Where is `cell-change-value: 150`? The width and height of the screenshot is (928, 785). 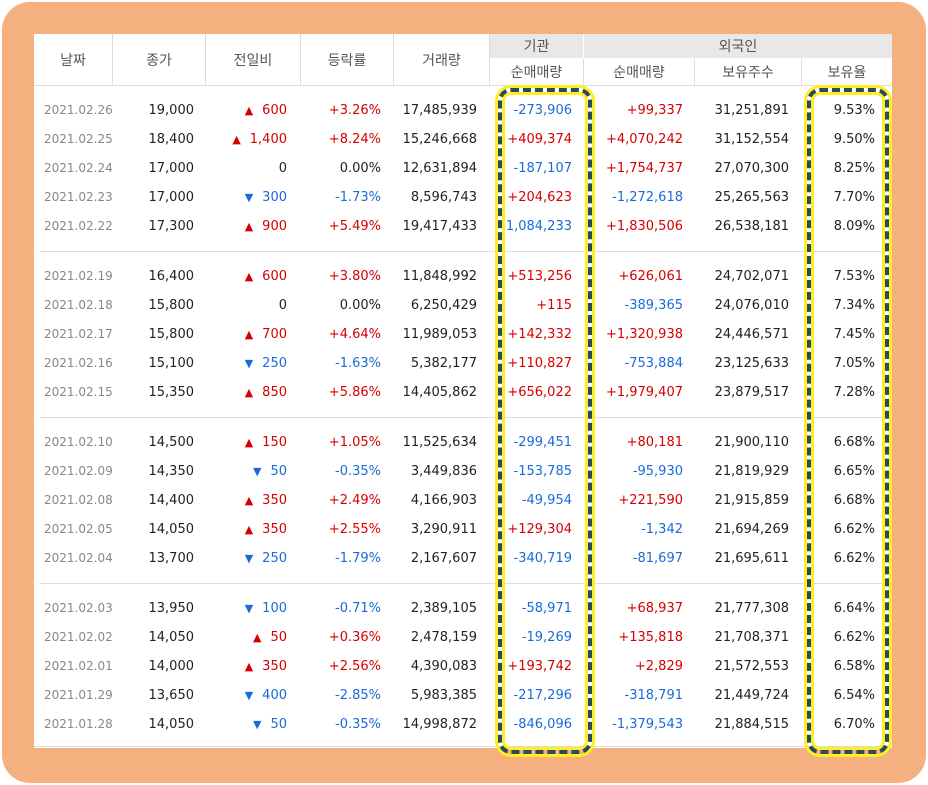 cell-change-value: 150 is located at coordinates (274, 442).